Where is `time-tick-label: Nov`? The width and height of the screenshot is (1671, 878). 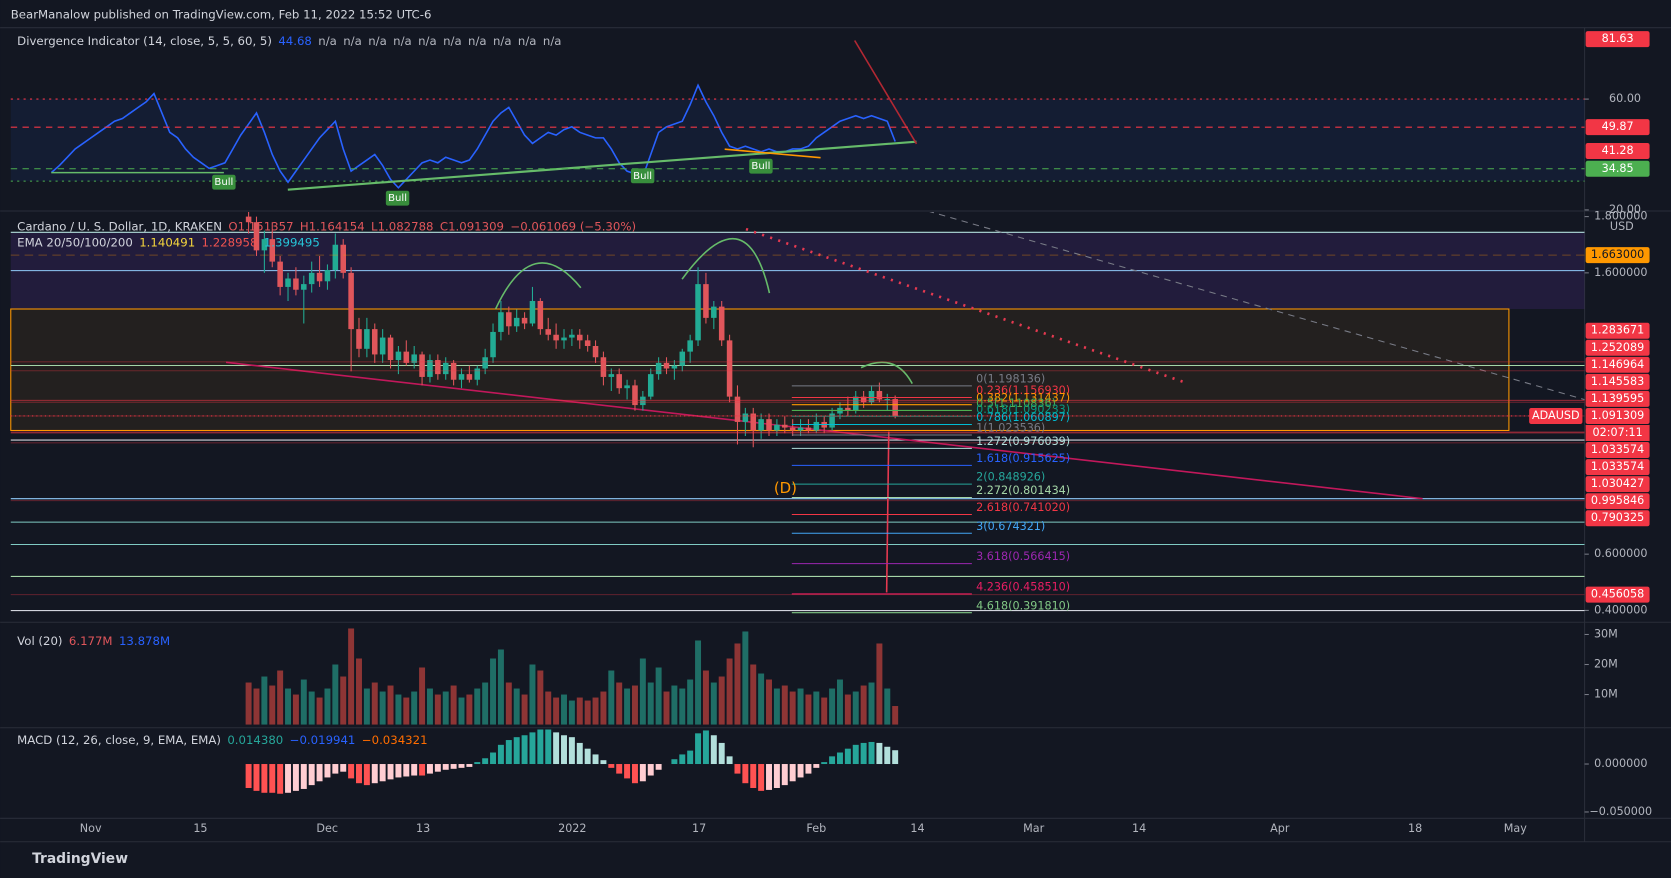
time-tick-label: Nov is located at coordinates (91, 828).